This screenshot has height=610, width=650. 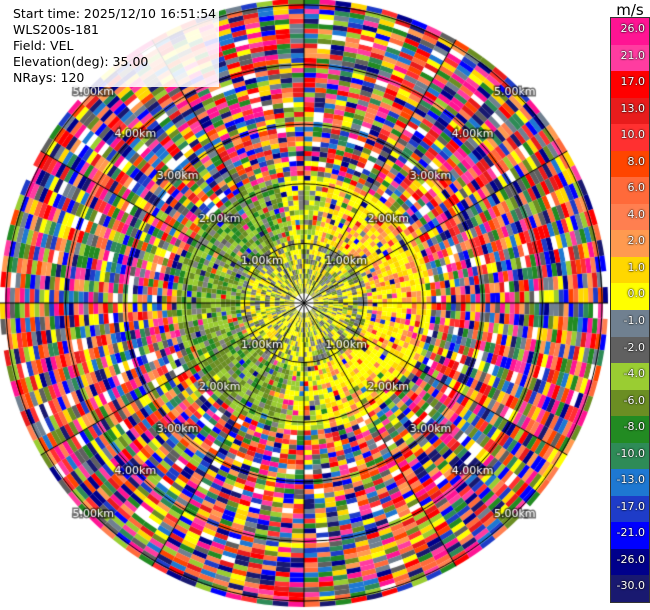 I want to click on colorbar-segment: -6.0, so click(x=630, y=403).